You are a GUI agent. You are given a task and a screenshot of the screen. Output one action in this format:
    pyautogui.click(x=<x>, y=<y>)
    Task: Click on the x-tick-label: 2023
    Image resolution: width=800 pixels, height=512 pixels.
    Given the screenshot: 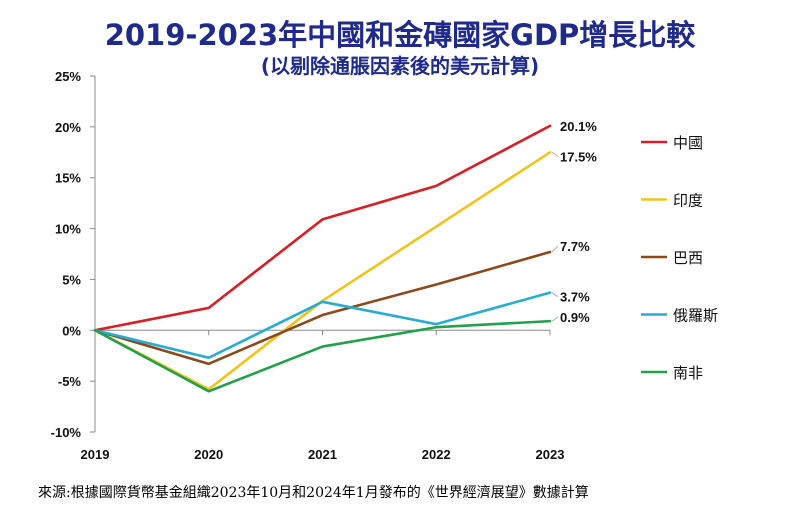 What is the action you would take?
    pyautogui.click(x=550, y=454)
    